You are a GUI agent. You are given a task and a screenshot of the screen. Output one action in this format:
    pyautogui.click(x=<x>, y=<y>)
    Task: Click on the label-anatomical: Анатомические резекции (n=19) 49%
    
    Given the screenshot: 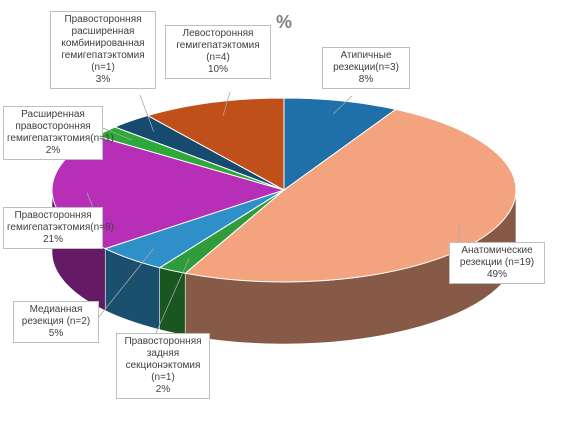 What is the action you would take?
    pyautogui.click(x=497, y=263)
    